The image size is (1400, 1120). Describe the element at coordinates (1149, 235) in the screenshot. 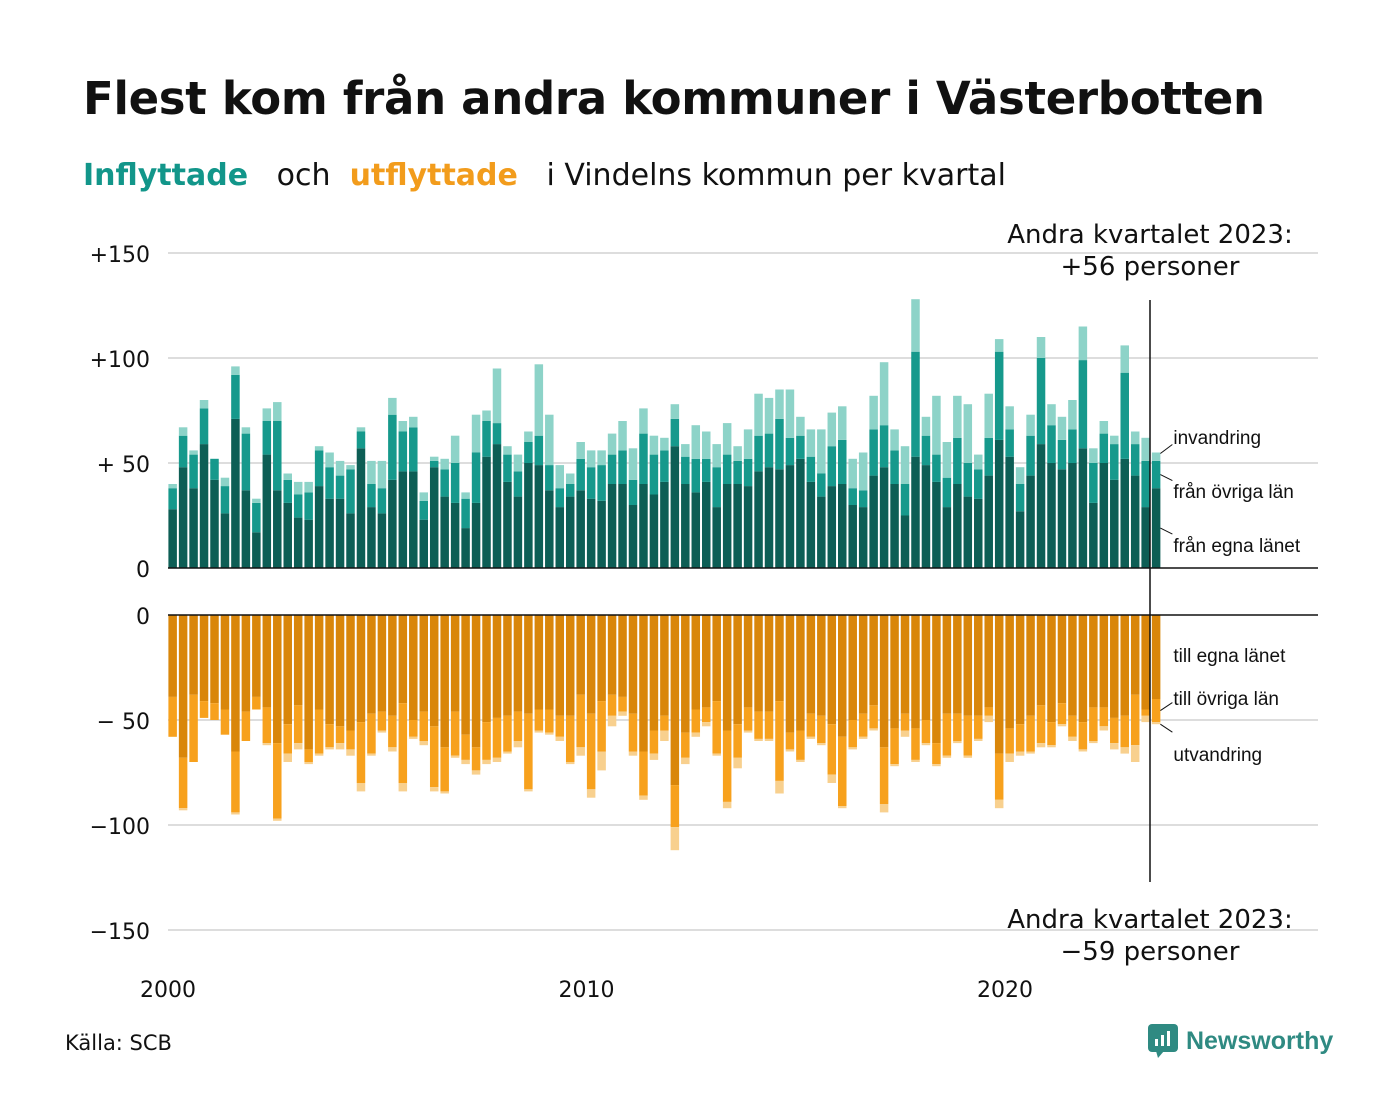

I see `annotation-top-line1: Andra kvartalet 2023:` at that location.